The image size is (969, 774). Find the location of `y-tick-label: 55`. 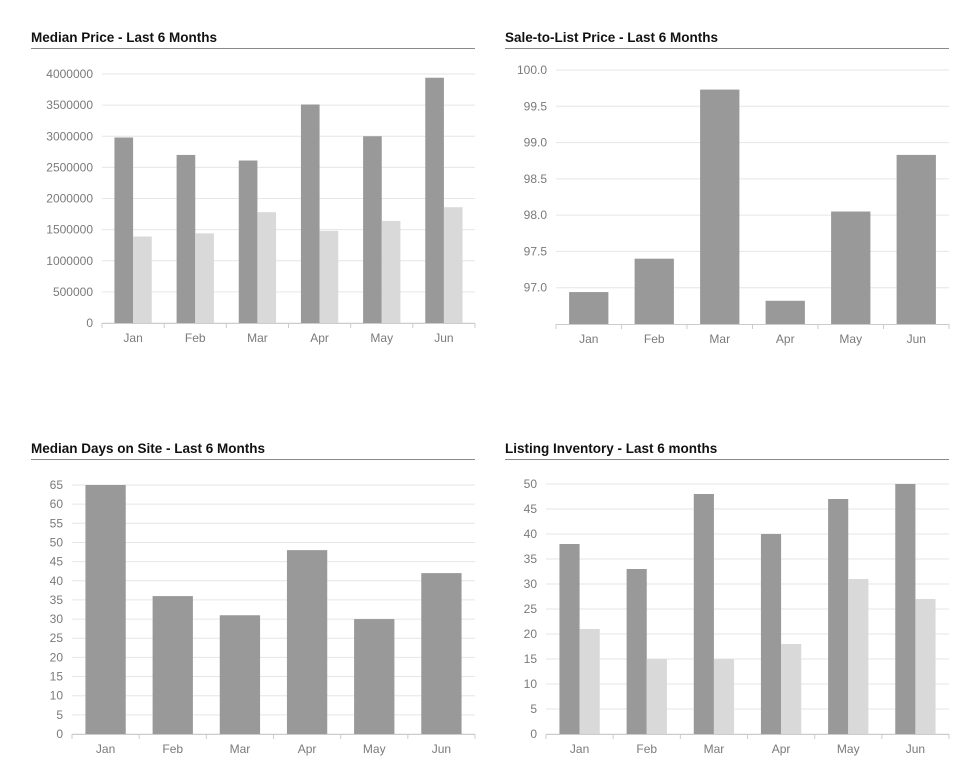

y-tick-label: 55 is located at coordinates (57, 523).